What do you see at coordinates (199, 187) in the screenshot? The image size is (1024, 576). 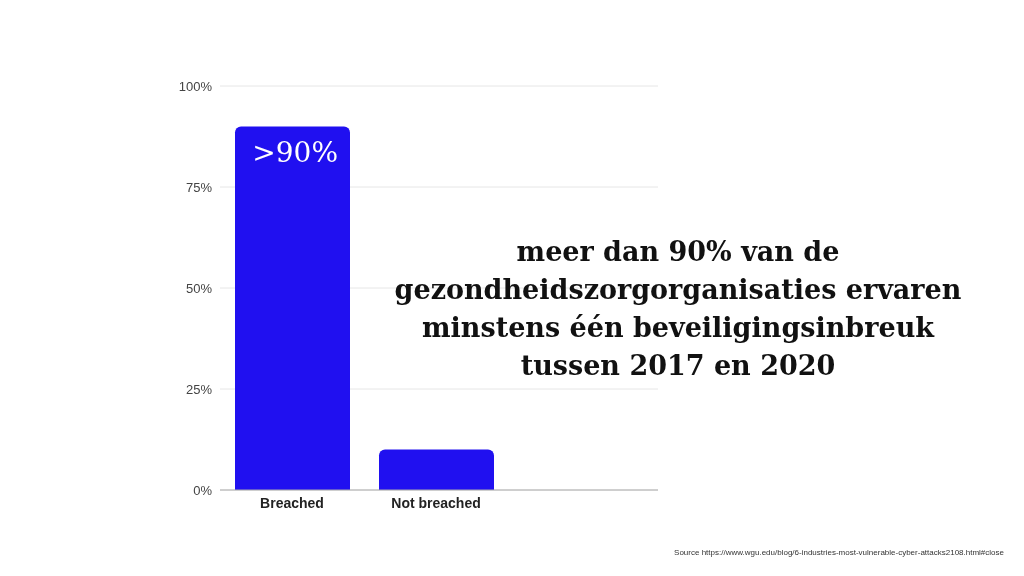 I see `y-tick-label: 75%` at bounding box center [199, 187].